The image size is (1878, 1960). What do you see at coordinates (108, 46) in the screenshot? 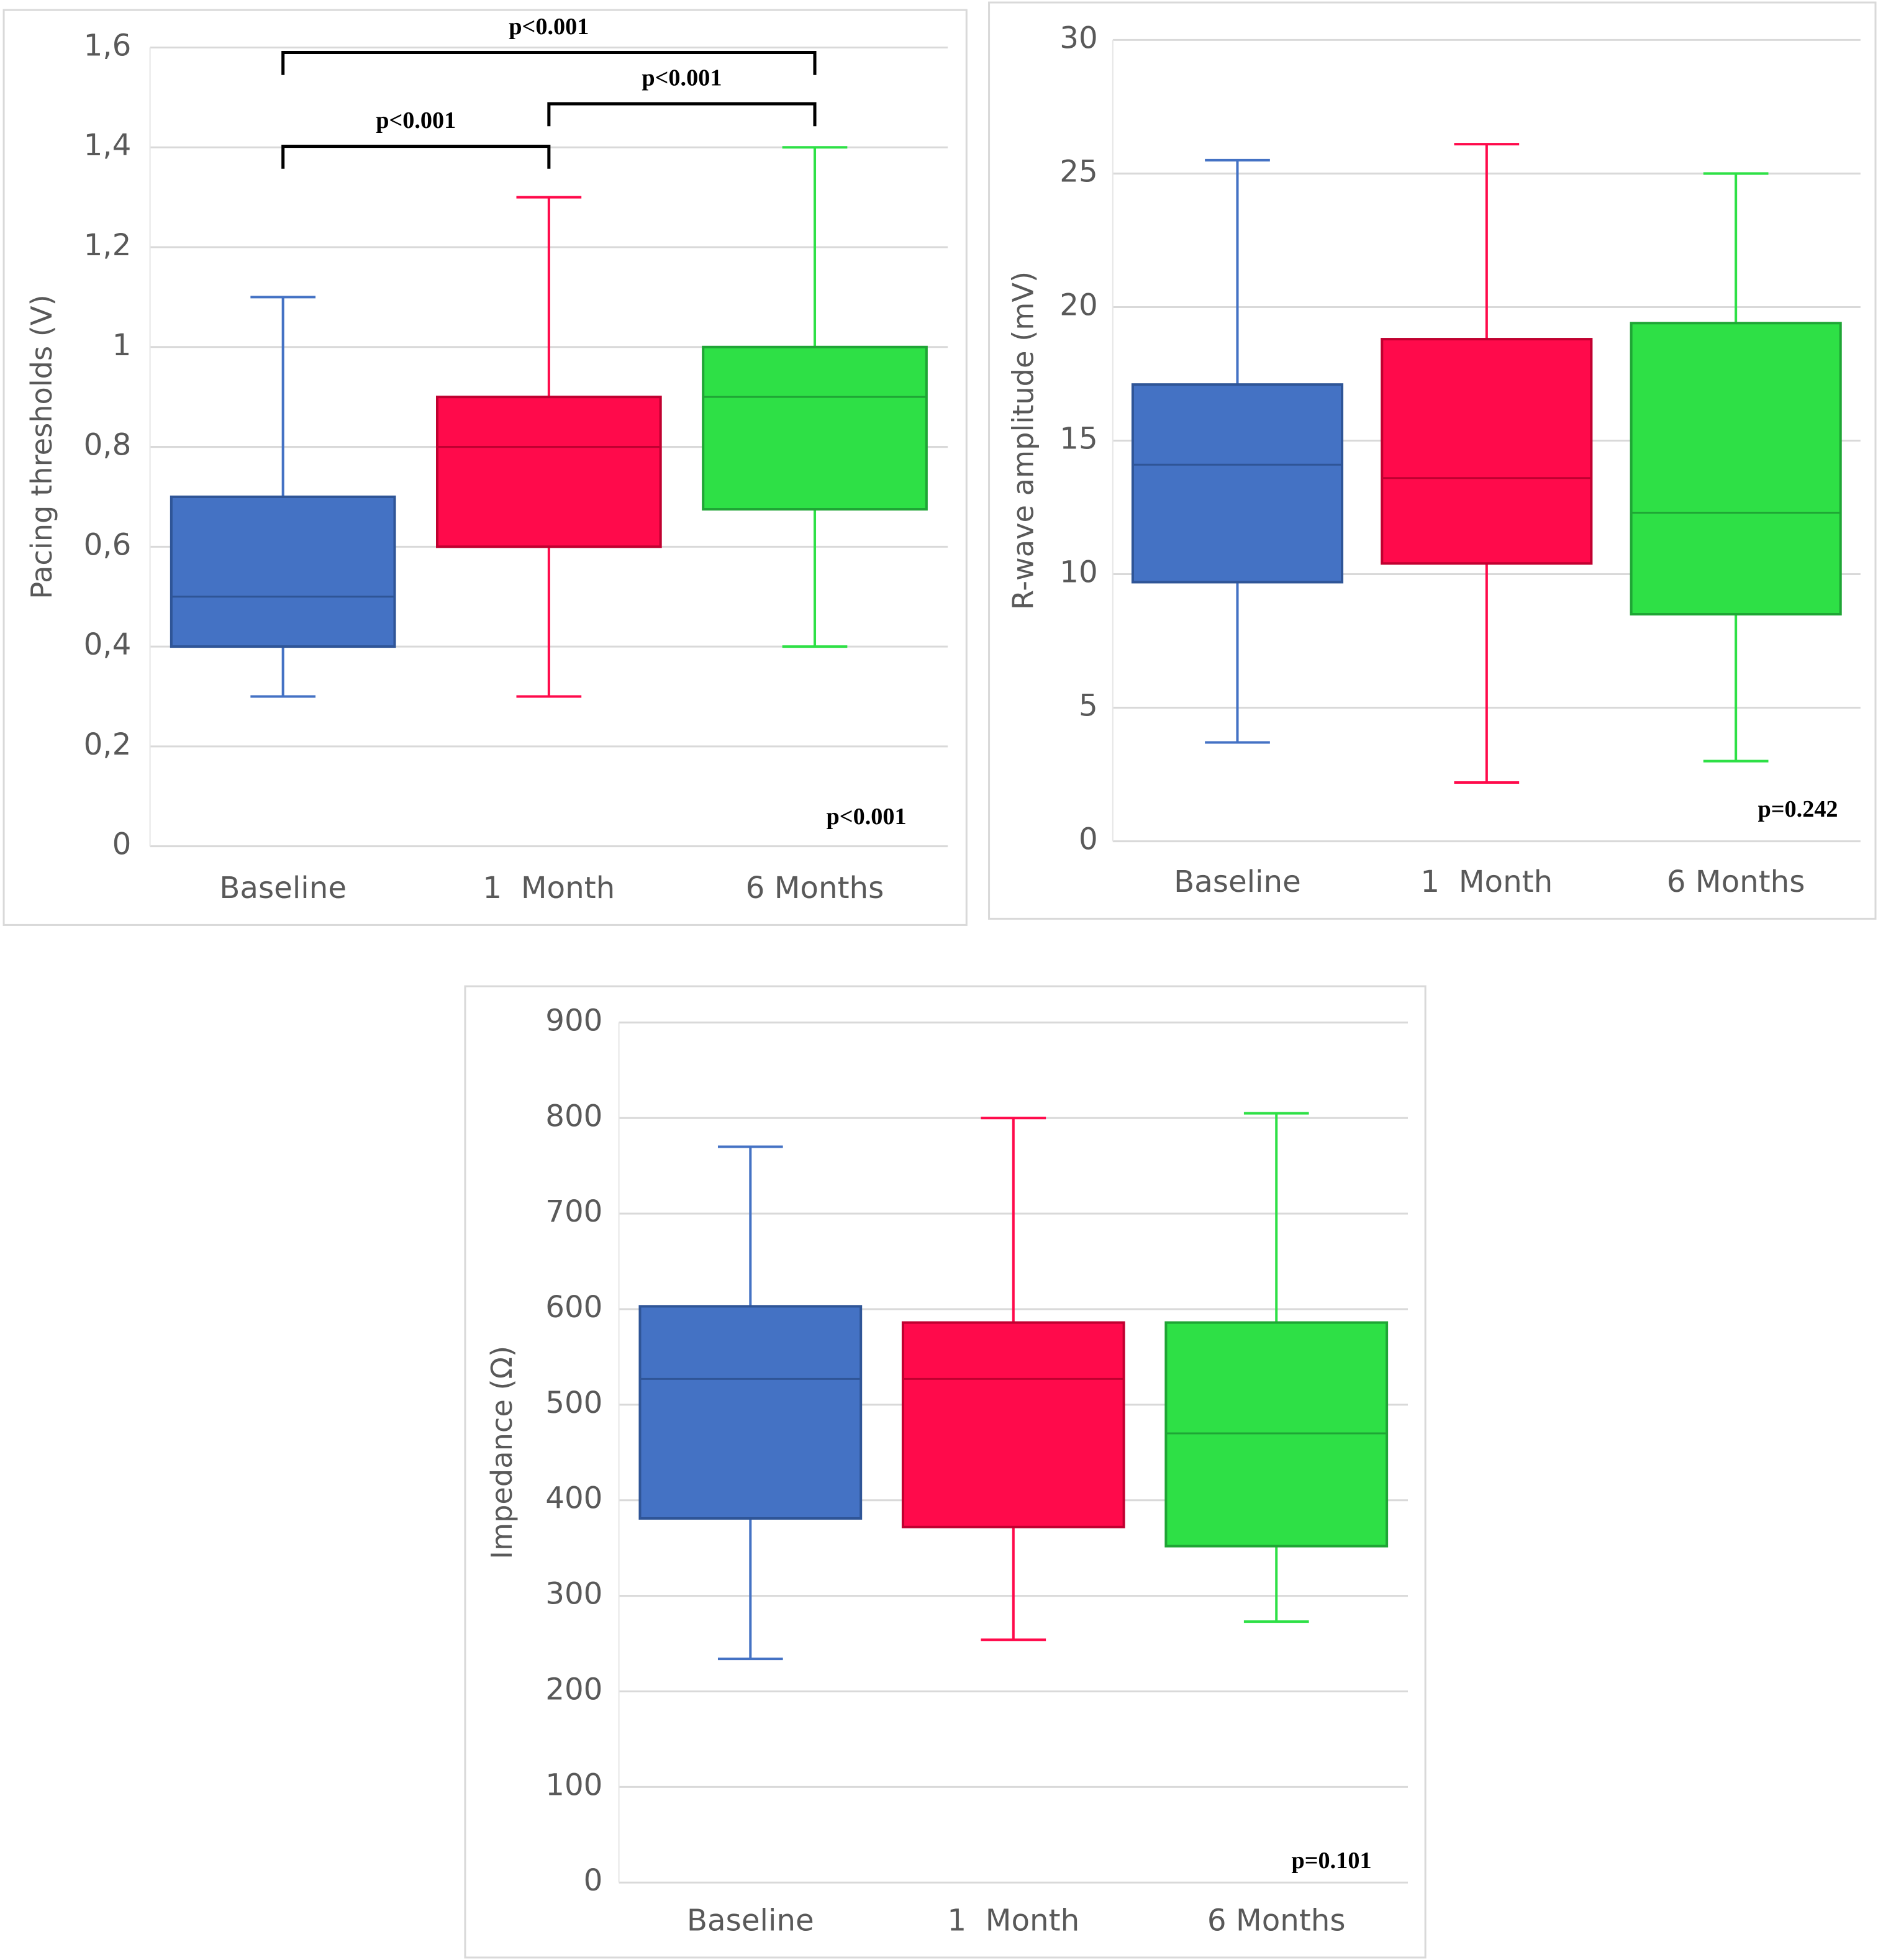
I see `y-tick-label: 1,6` at bounding box center [108, 46].